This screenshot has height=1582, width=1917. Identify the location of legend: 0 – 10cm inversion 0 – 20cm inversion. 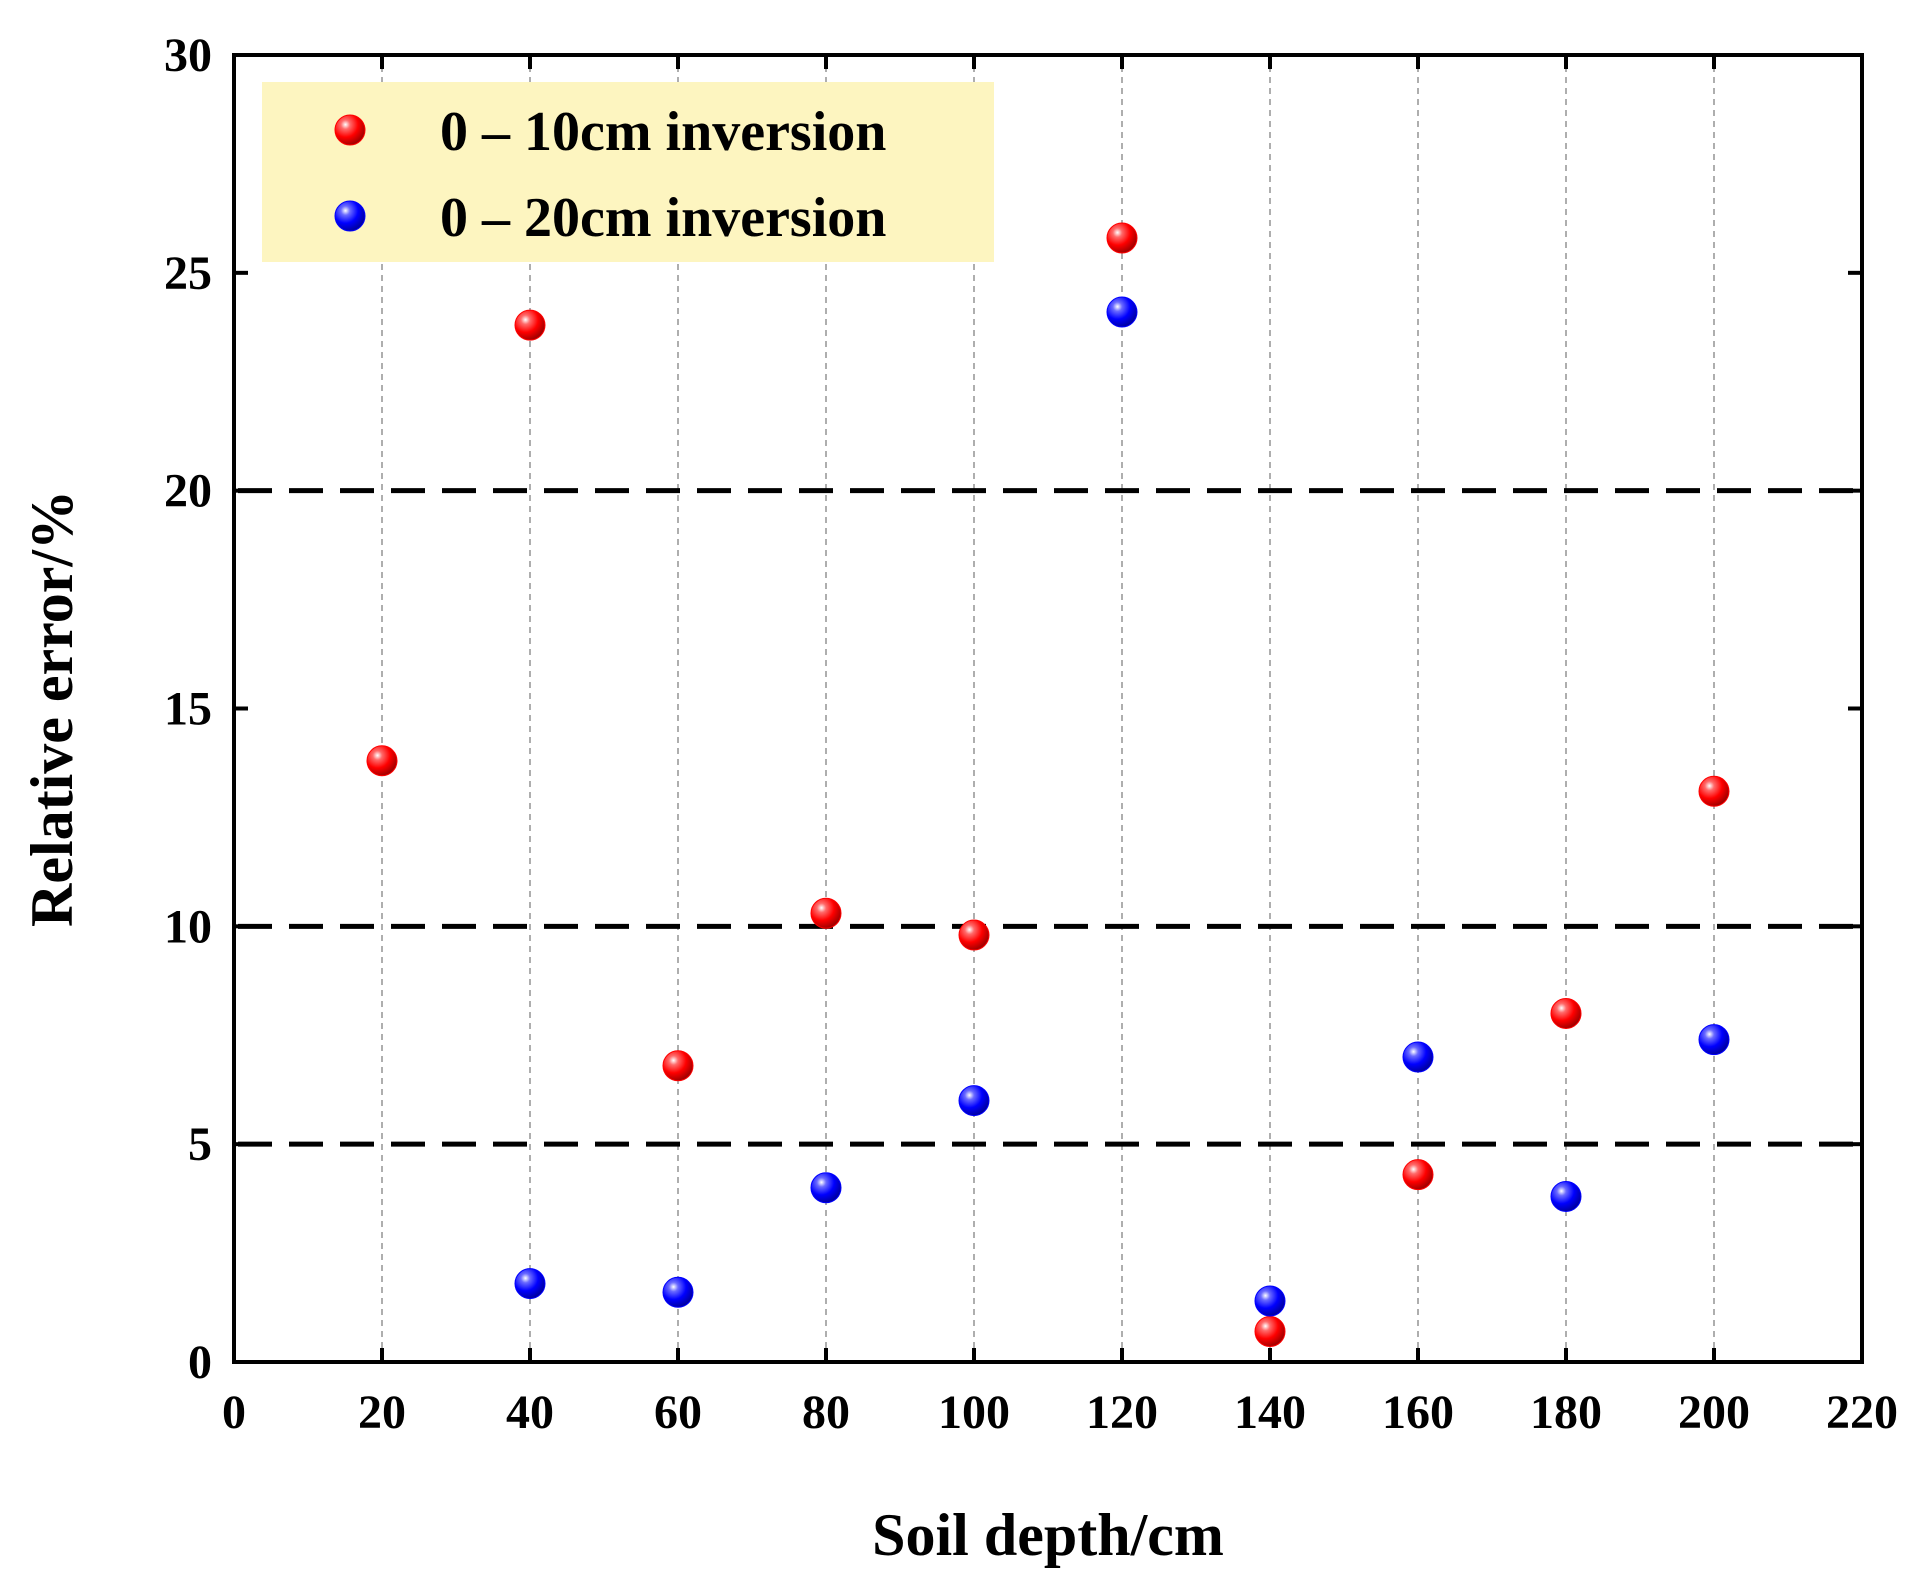
(628, 172).